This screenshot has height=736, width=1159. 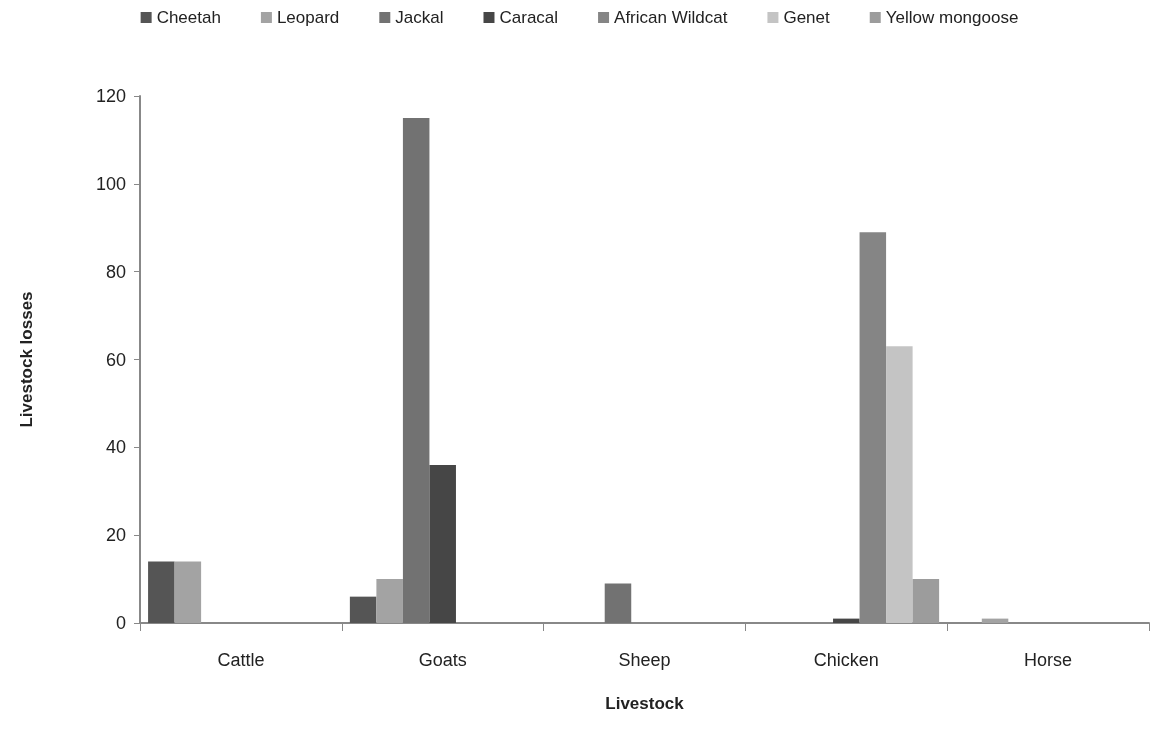 I want to click on x-tick-label: Goats, so click(x=442, y=660).